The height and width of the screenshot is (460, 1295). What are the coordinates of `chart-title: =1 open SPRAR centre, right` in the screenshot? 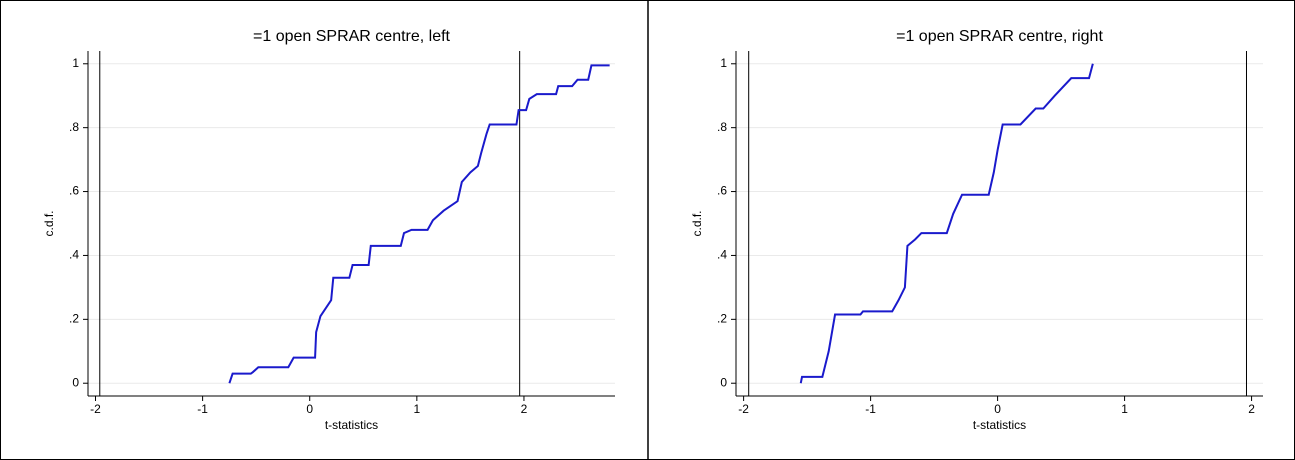 It's located at (999, 36).